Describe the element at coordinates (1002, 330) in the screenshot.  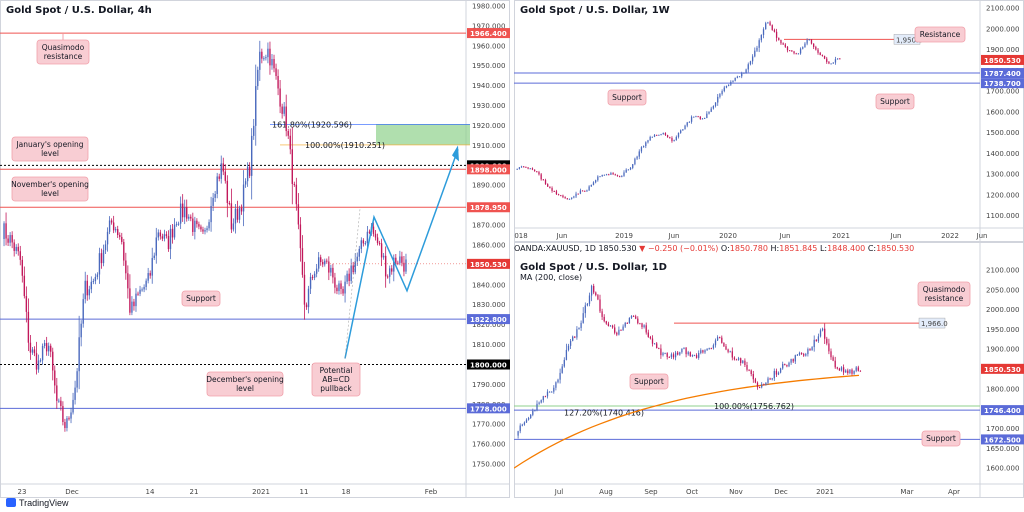
I see `y-tick-label: 1950.000` at that location.